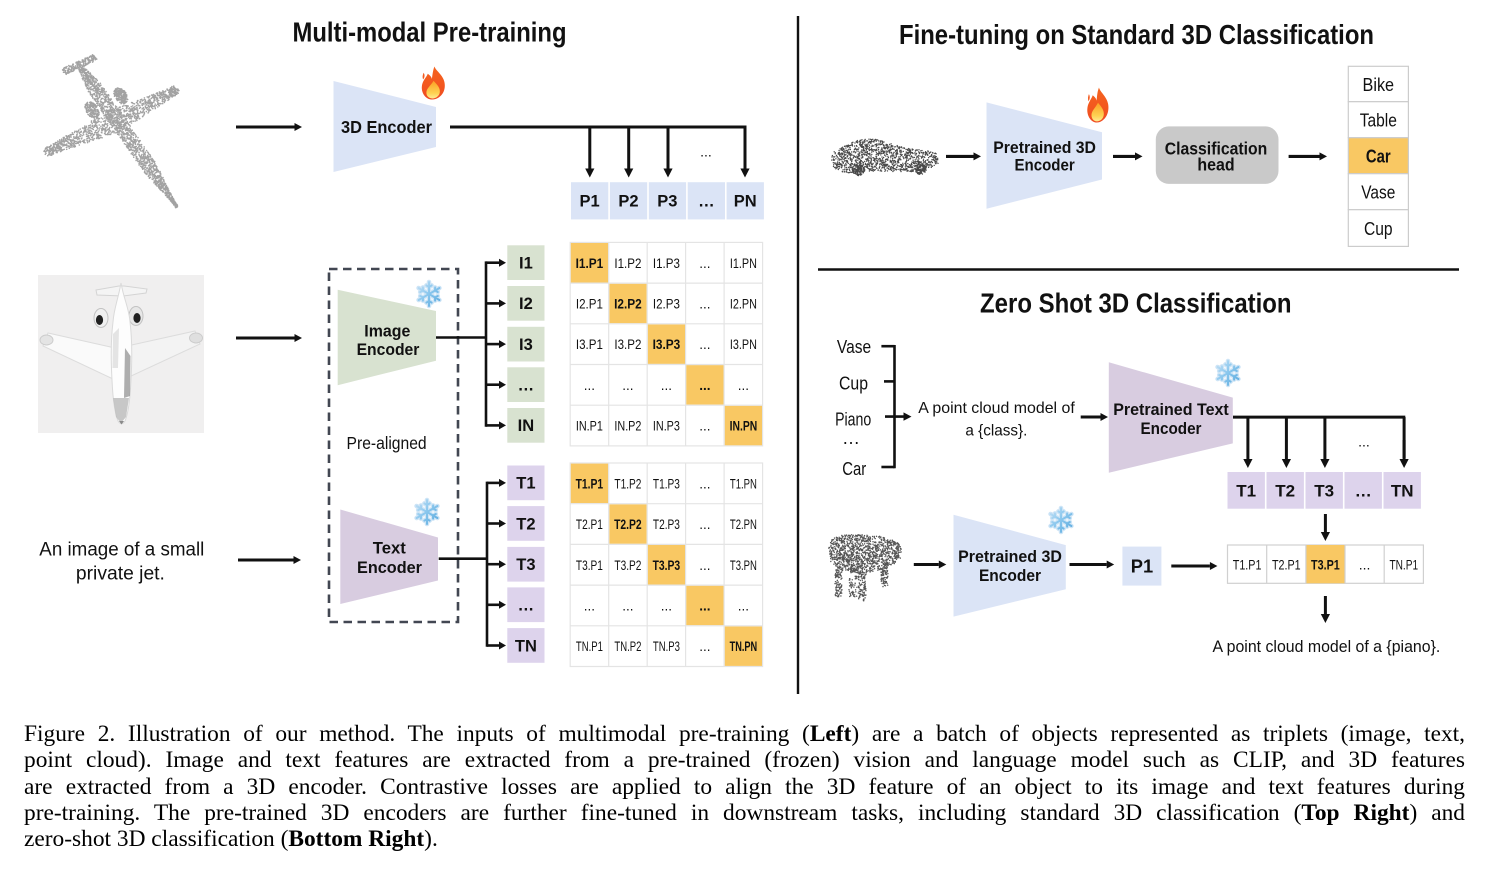  What do you see at coordinates (589, 344) in the screenshot?
I see `svg-text: I3.P1` at bounding box center [589, 344].